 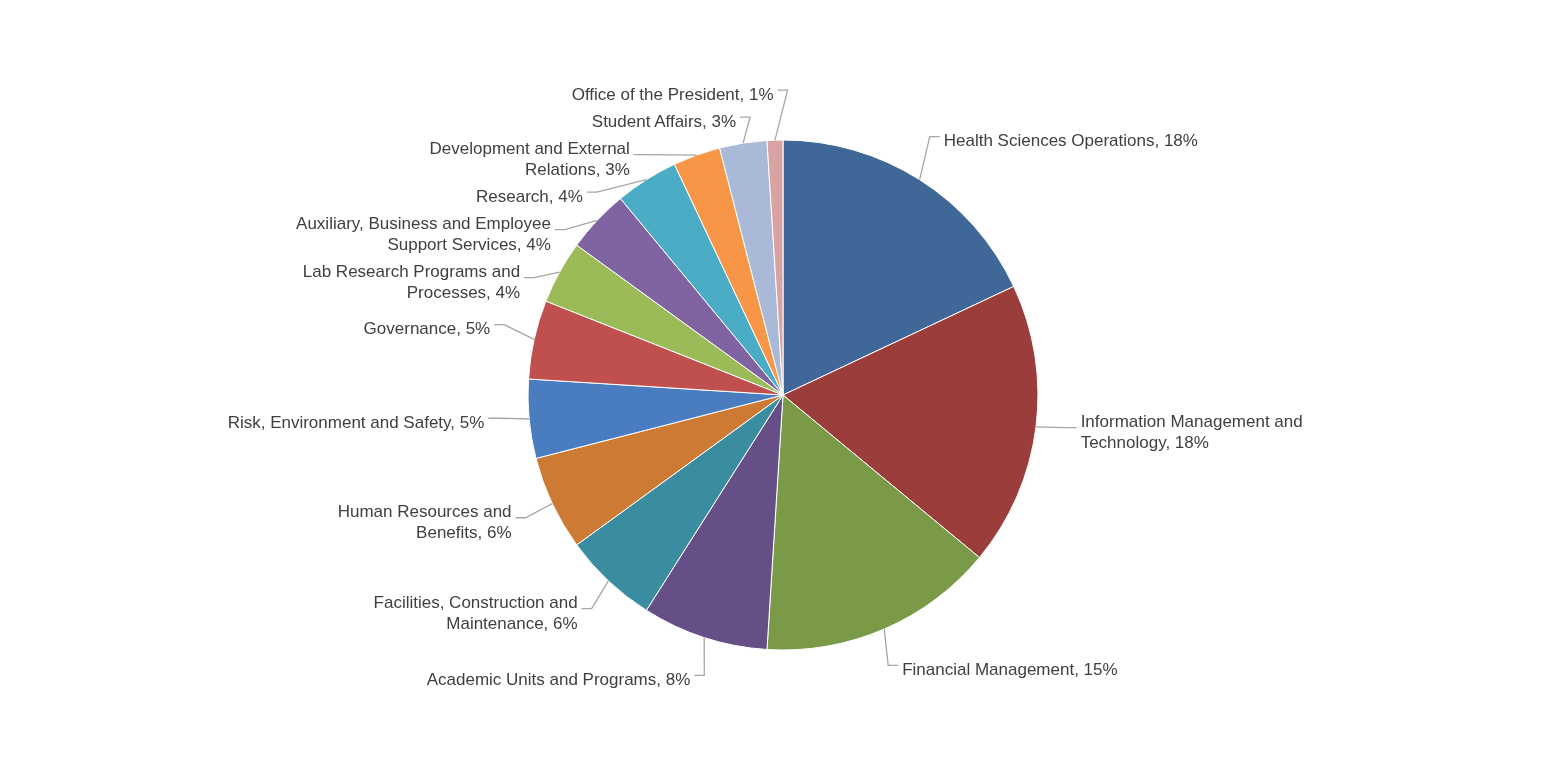 What do you see at coordinates (529, 196) in the screenshot?
I see `slice-label: Research, 4%` at bounding box center [529, 196].